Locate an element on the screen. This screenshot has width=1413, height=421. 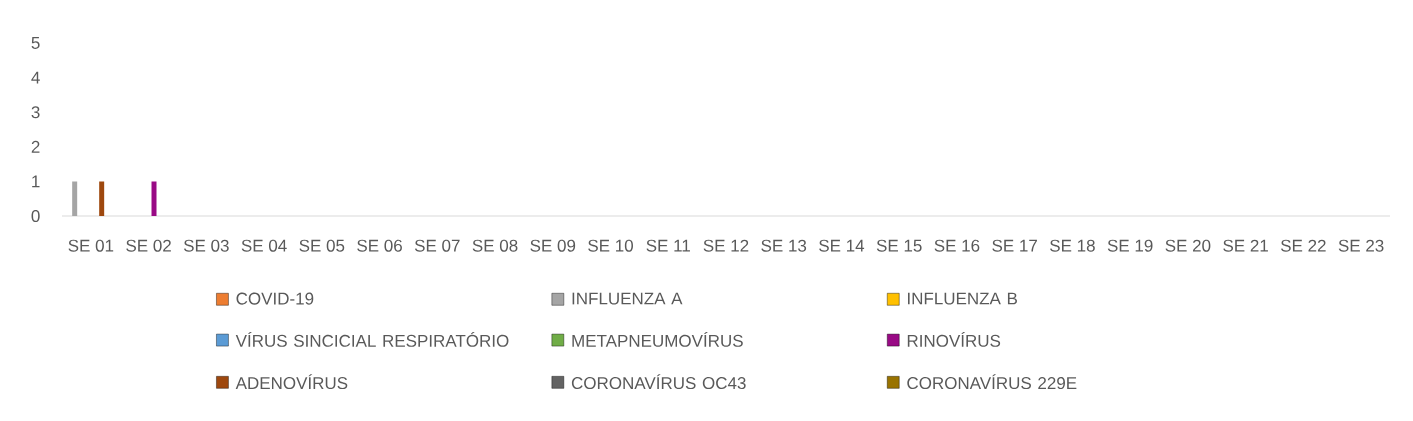
x-tick-label: SE 19 is located at coordinates (1130, 245).